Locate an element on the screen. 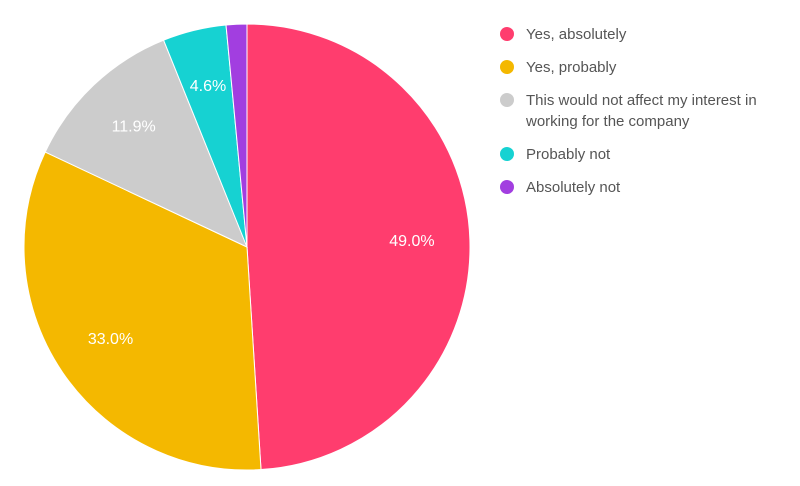 The height and width of the screenshot is (486, 800). legend-label: Absolutely not is located at coordinates (573, 187).